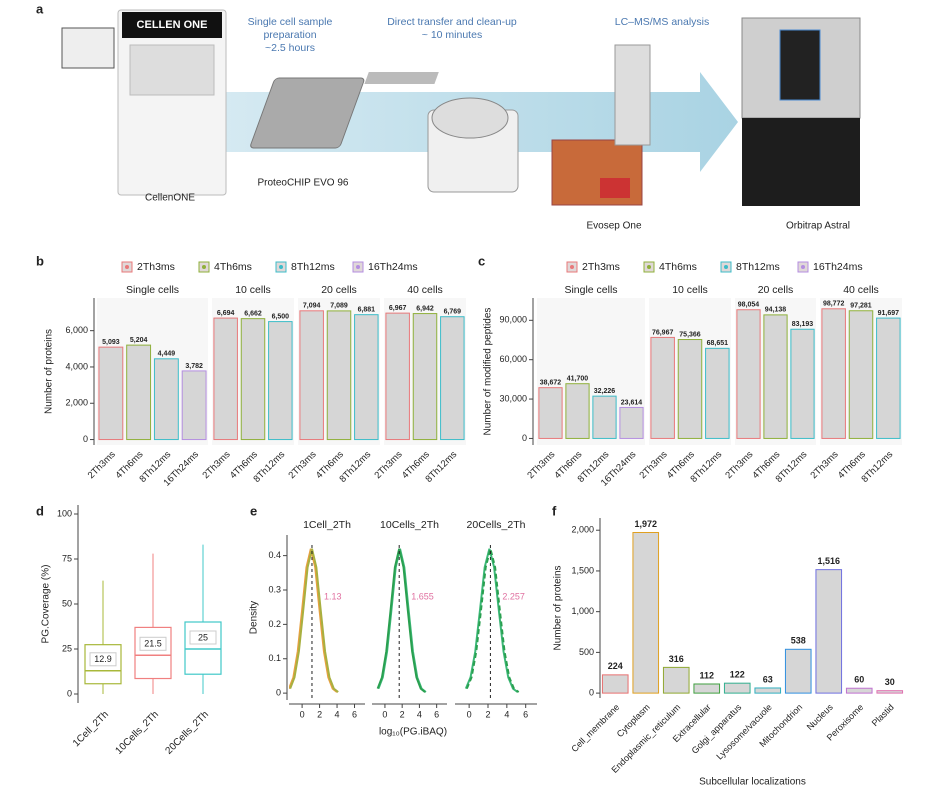 Image resolution: width=936 pixels, height=792 pixels. What do you see at coordinates (758, 267) in the screenshot?
I see `legend-label: 8Th12ms` at bounding box center [758, 267].